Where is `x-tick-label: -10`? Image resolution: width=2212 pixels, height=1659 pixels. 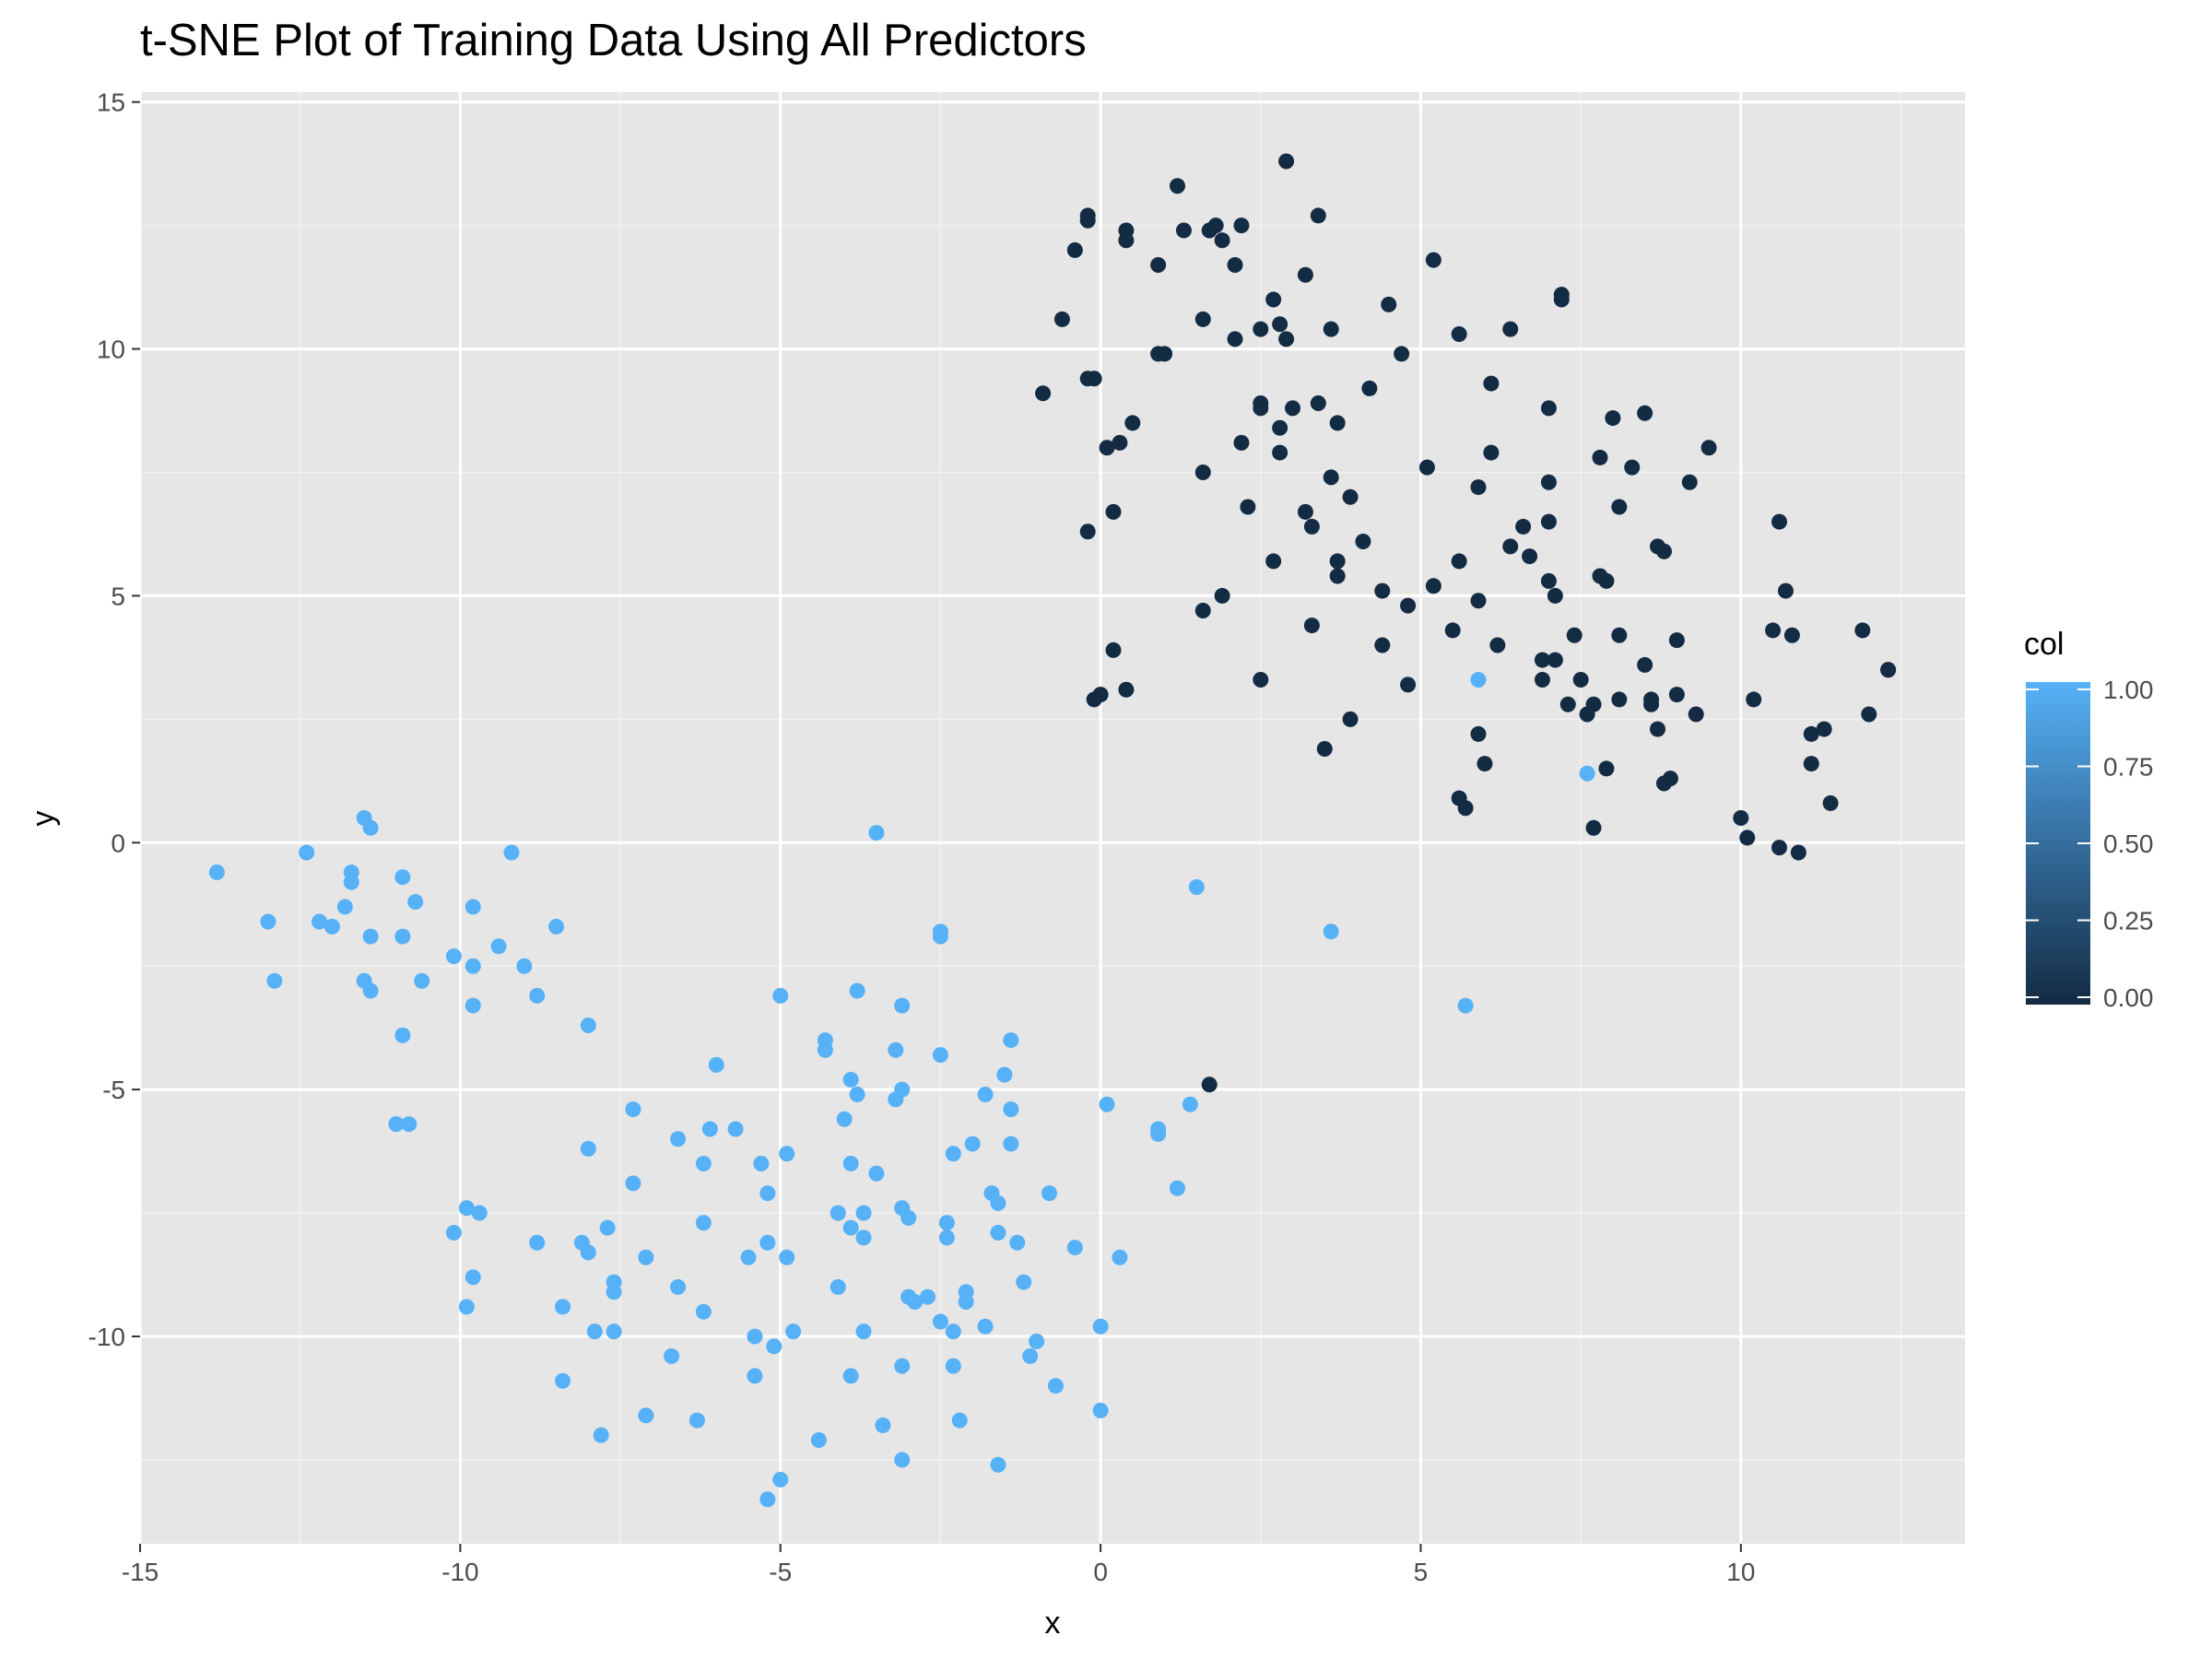 x-tick-label: -10 is located at coordinates (459, 1572).